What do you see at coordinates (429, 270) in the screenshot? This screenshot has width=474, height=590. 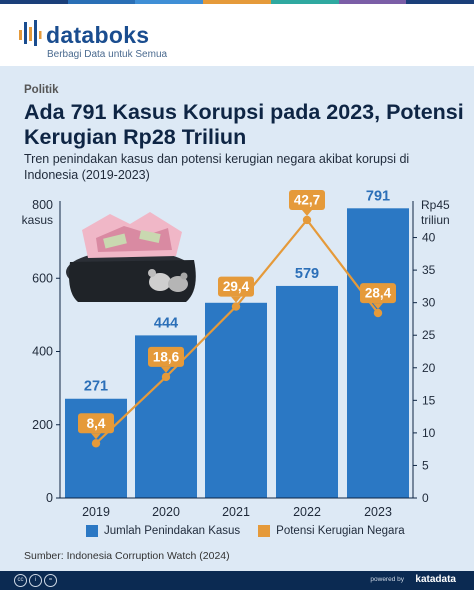 I see `right-tick-label: 35` at bounding box center [429, 270].